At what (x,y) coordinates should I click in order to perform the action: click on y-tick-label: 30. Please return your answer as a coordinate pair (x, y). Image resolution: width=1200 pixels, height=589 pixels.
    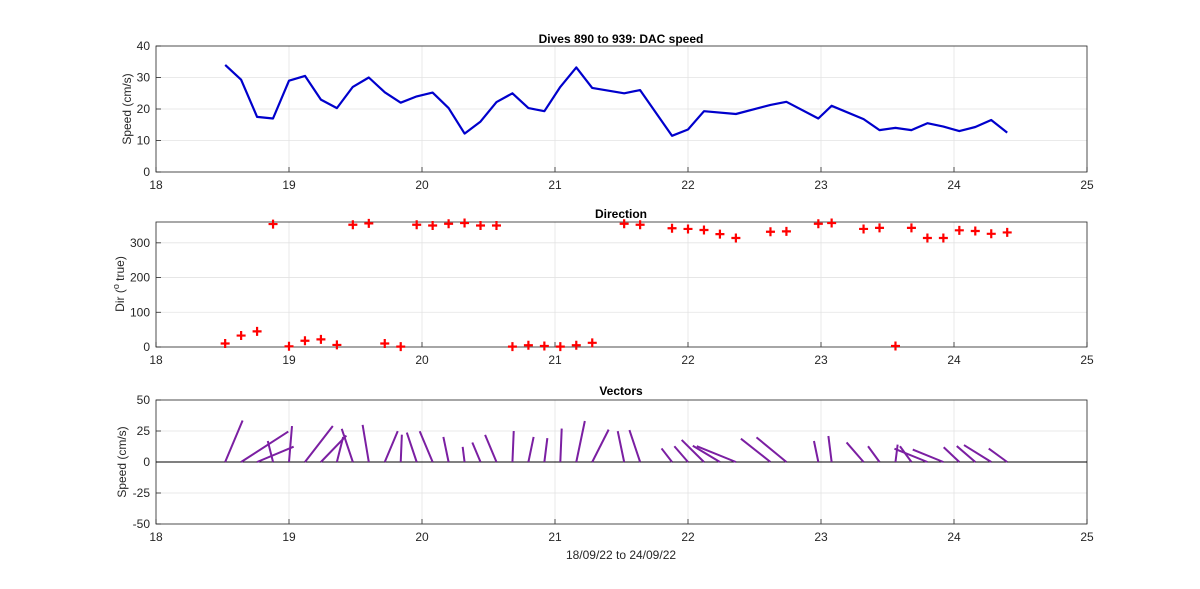
    Looking at the image, I should click on (144, 78).